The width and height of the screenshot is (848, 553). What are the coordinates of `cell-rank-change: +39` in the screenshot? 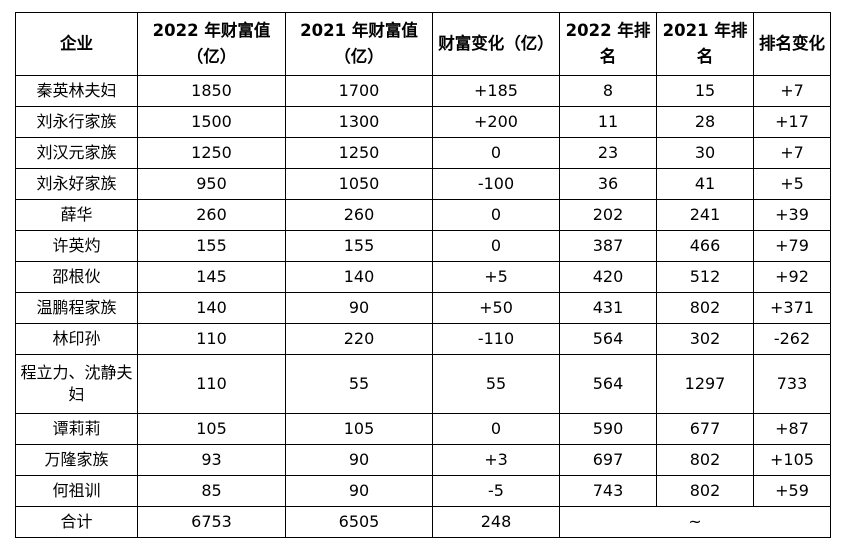 It's located at (792, 215).